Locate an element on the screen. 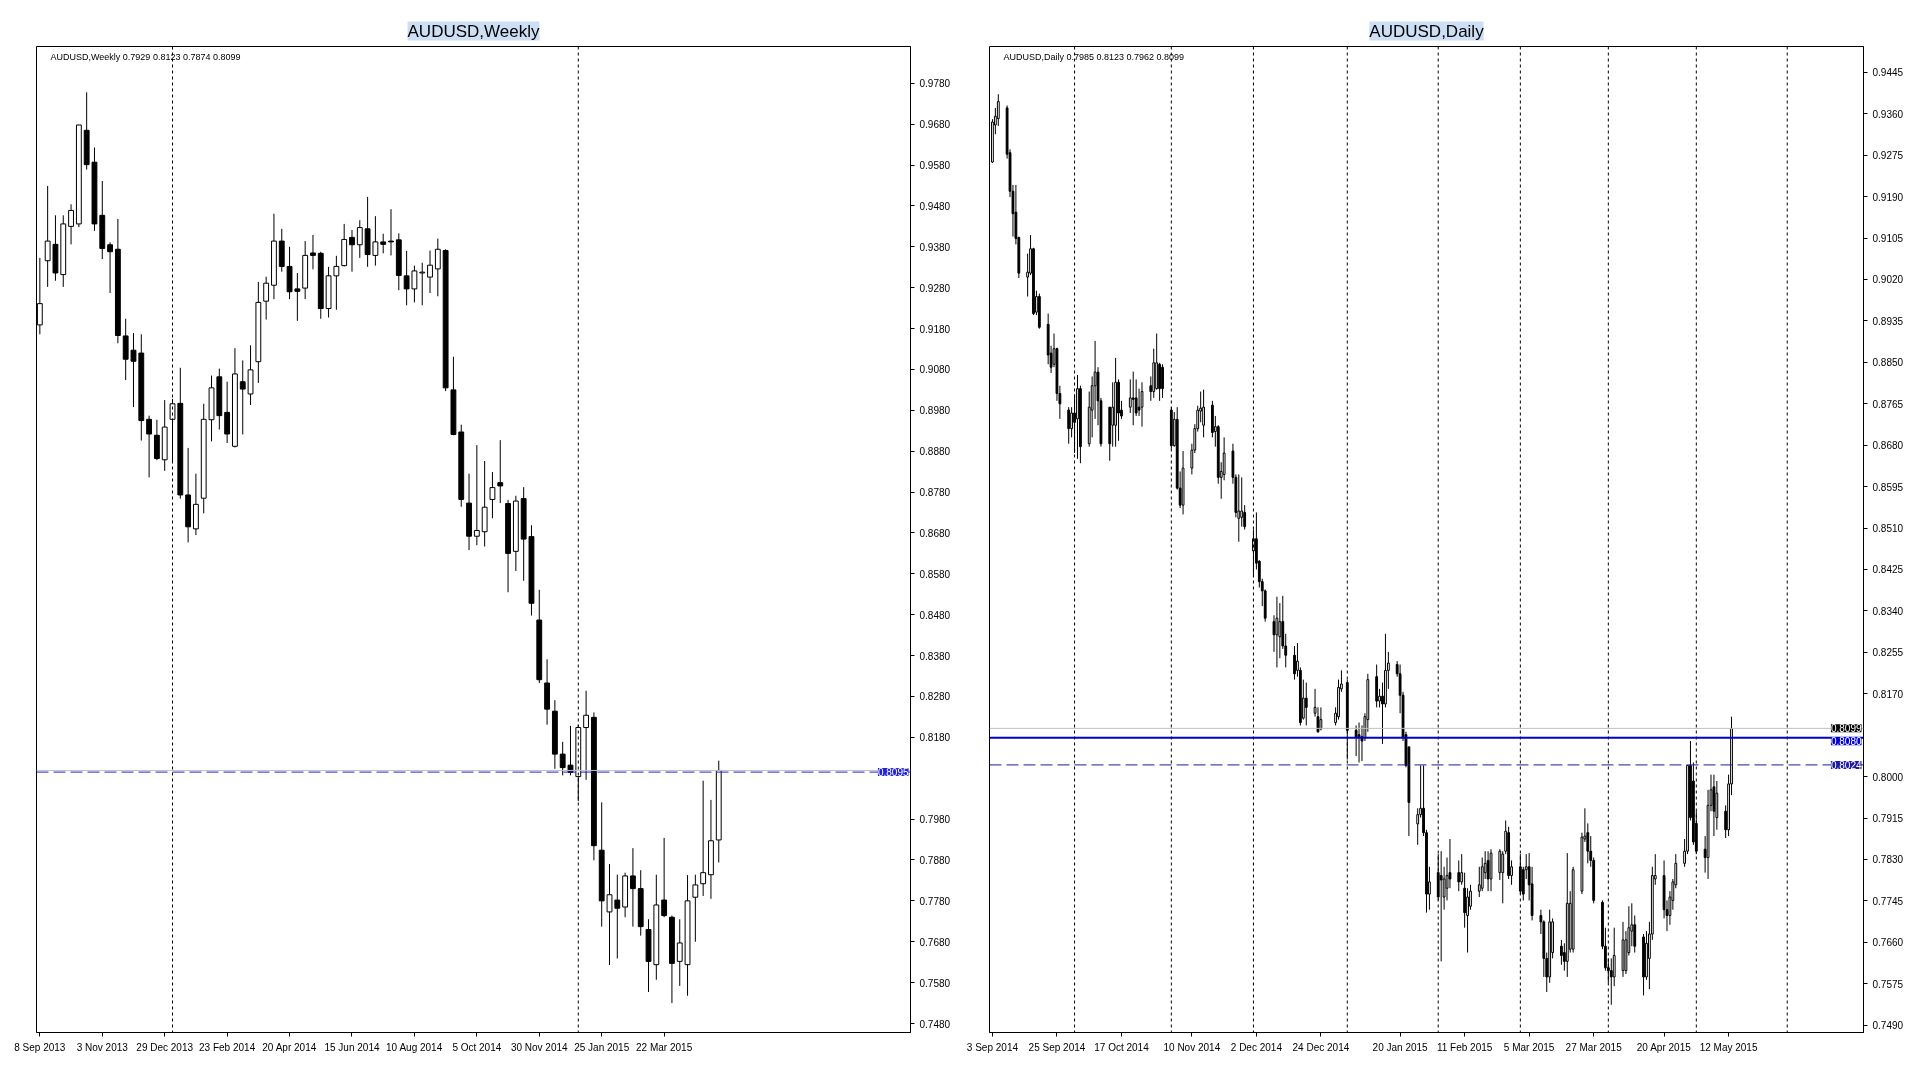 This screenshot has height=1080, width=1920. chart-title: AUDUSD,Daily is located at coordinates (1427, 31).